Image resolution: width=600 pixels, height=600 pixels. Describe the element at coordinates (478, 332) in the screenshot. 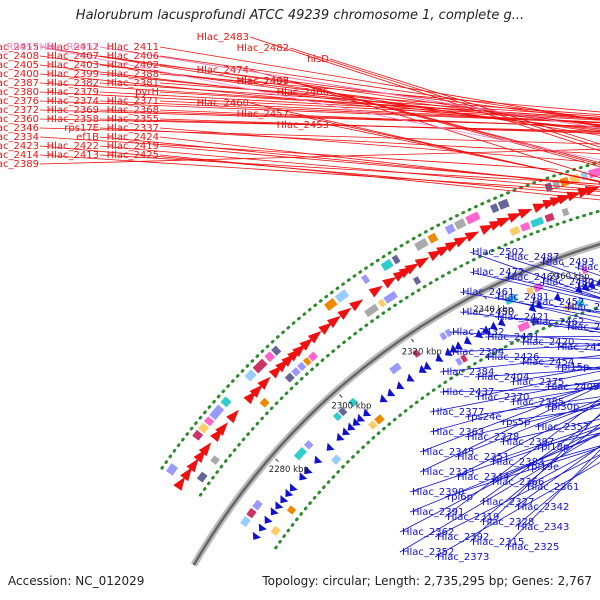

I see `minus-gene-label: Hlac_2432` at that location.